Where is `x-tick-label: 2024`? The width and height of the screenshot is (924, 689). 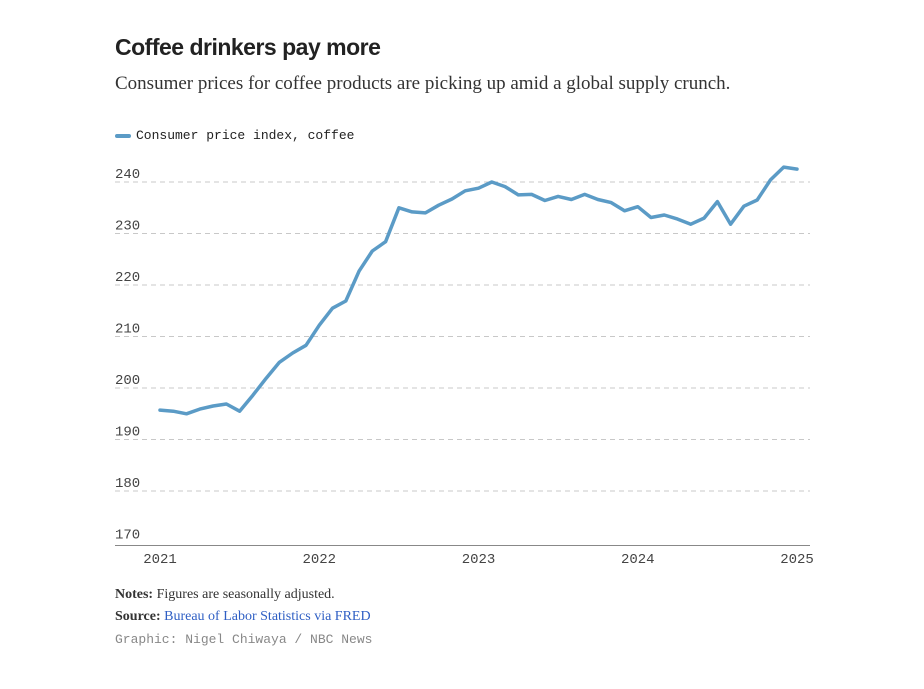
x-tick-label: 2024 is located at coordinates (638, 560).